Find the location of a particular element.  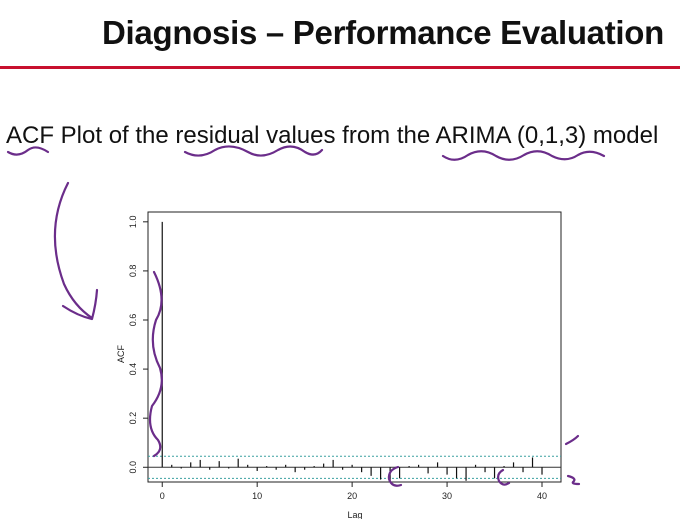

y-tick-label: 0.4 is located at coordinates (133, 369).